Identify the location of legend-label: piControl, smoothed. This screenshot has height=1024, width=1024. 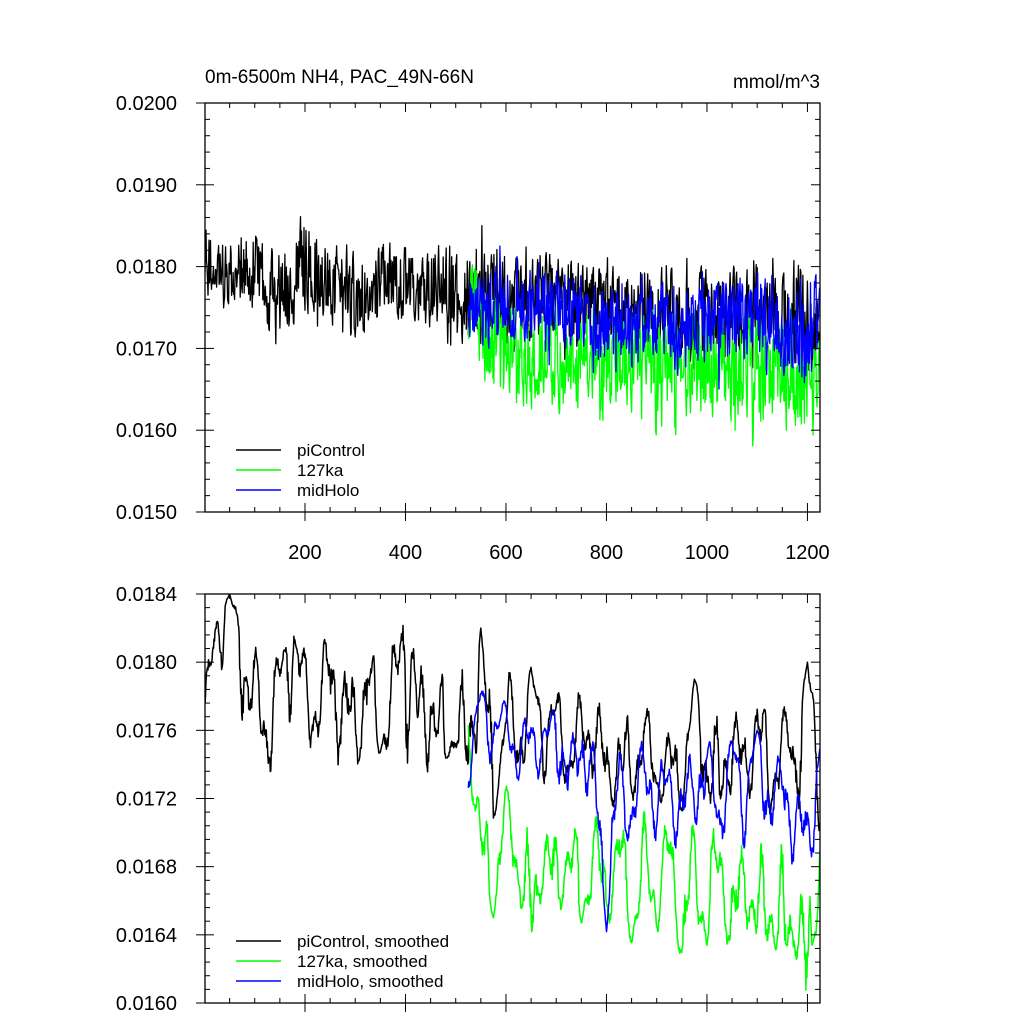
(373, 941).